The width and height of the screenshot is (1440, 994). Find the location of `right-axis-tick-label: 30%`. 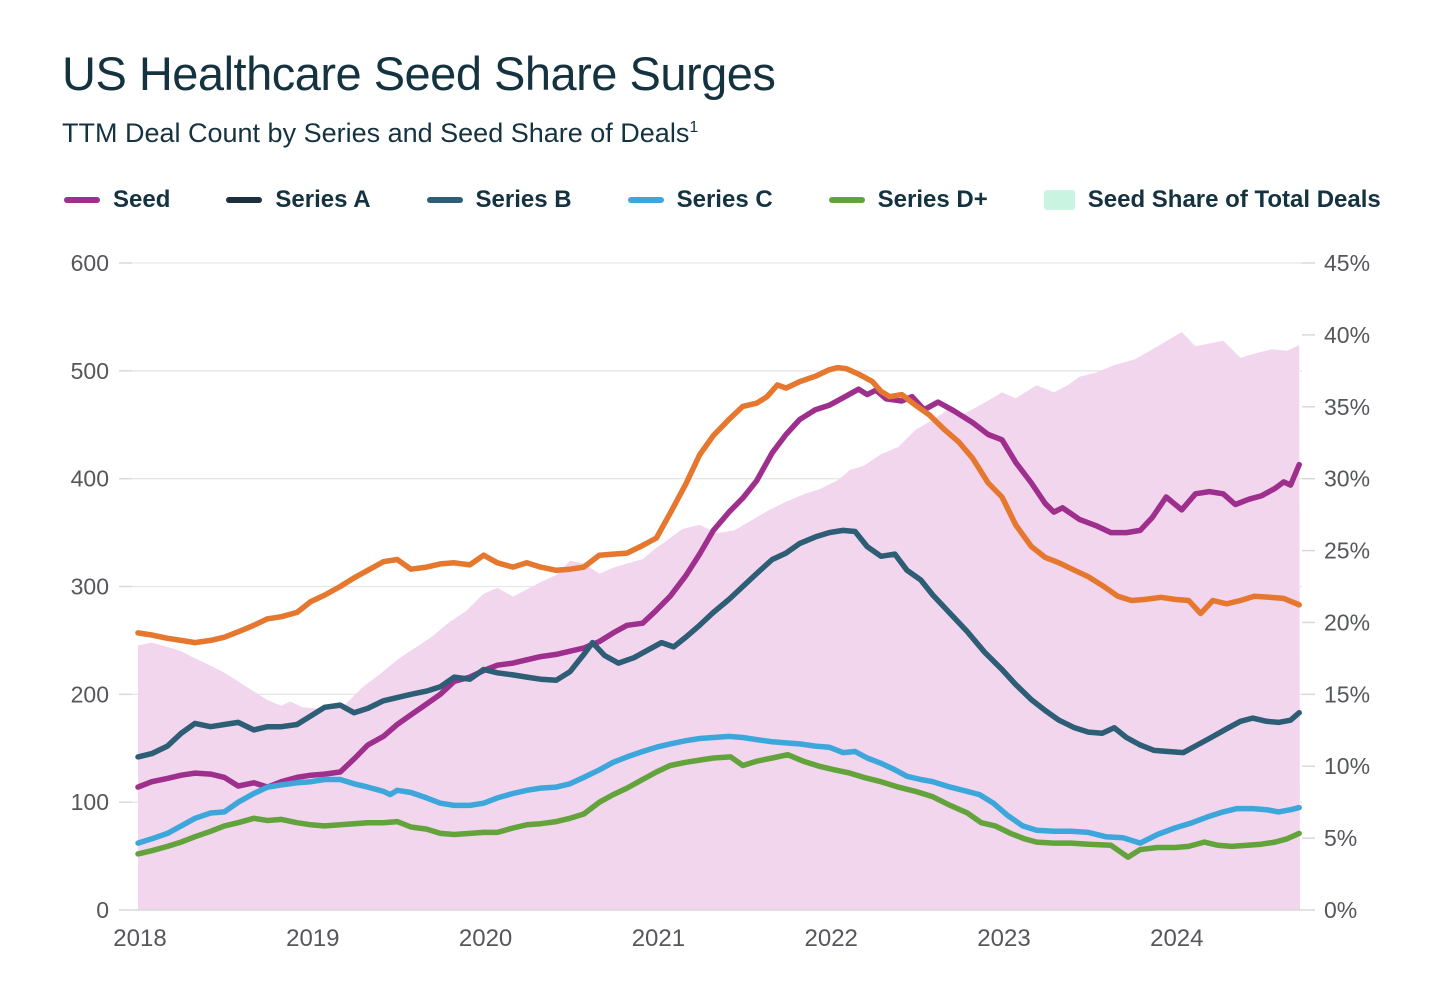

right-axis-tick-label: 30% is located at coordinates (1347, 479).